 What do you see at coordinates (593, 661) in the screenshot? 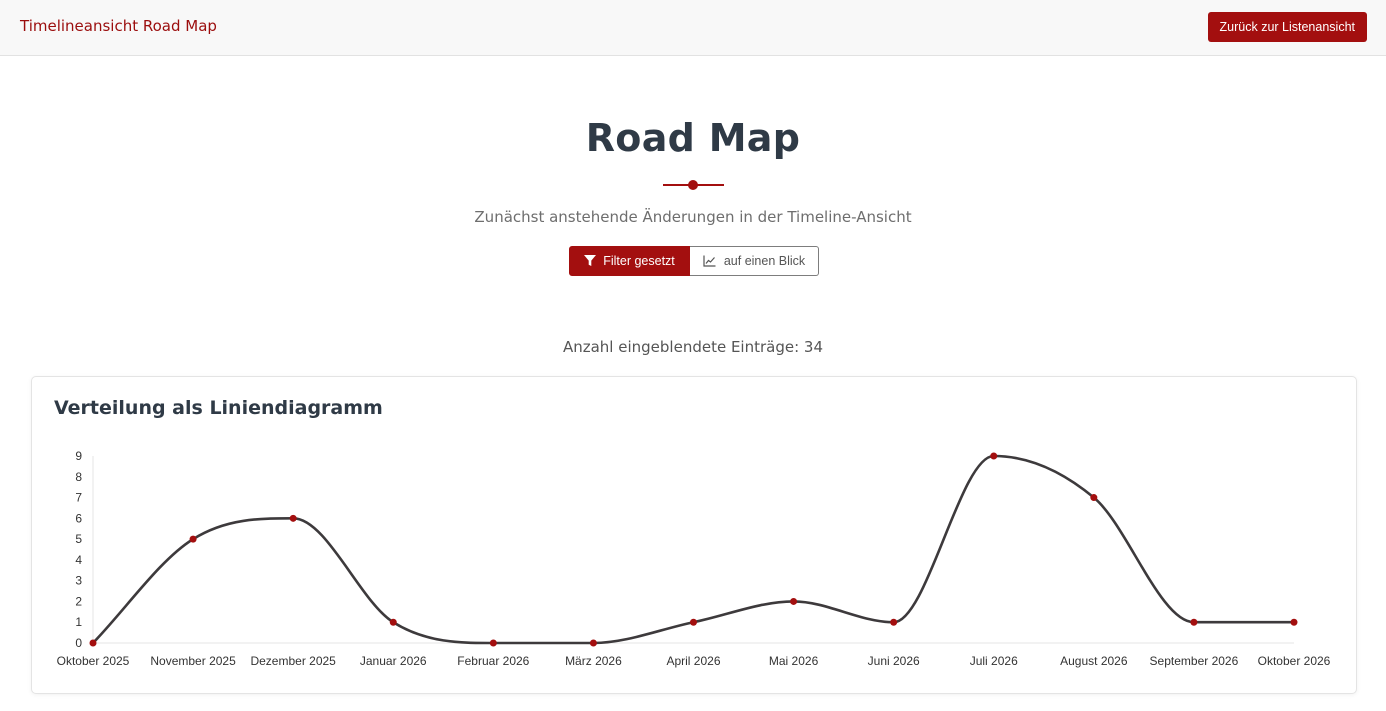
I see `x-tick-label: März 2026` at bounding box center [593, 661].